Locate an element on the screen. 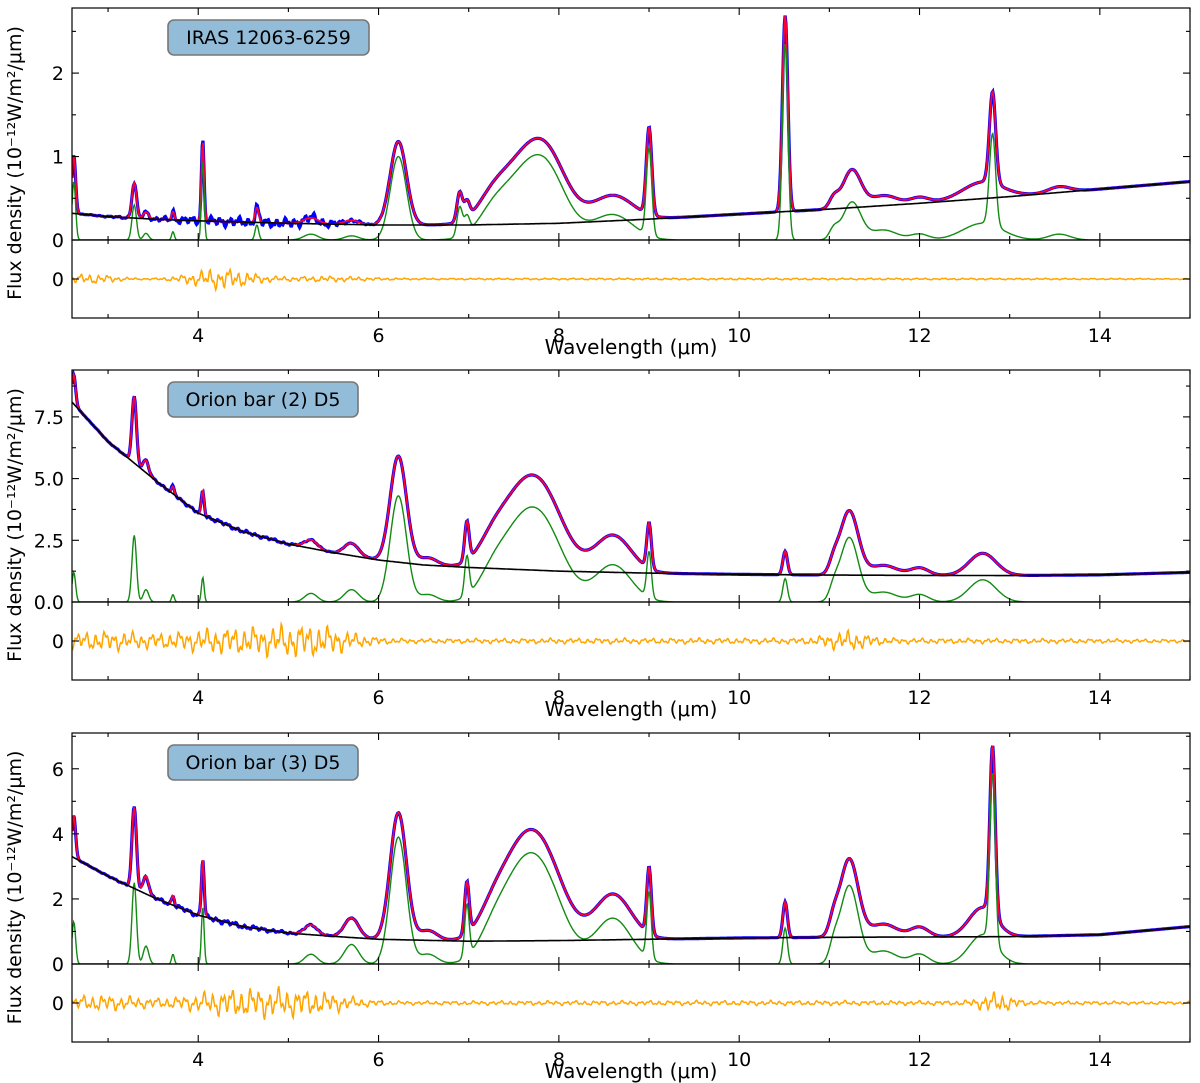 Image resolution: width=1200 pixels, height=1083 pixels. y-tick-label: 4 is located at coordinates (58, 835).